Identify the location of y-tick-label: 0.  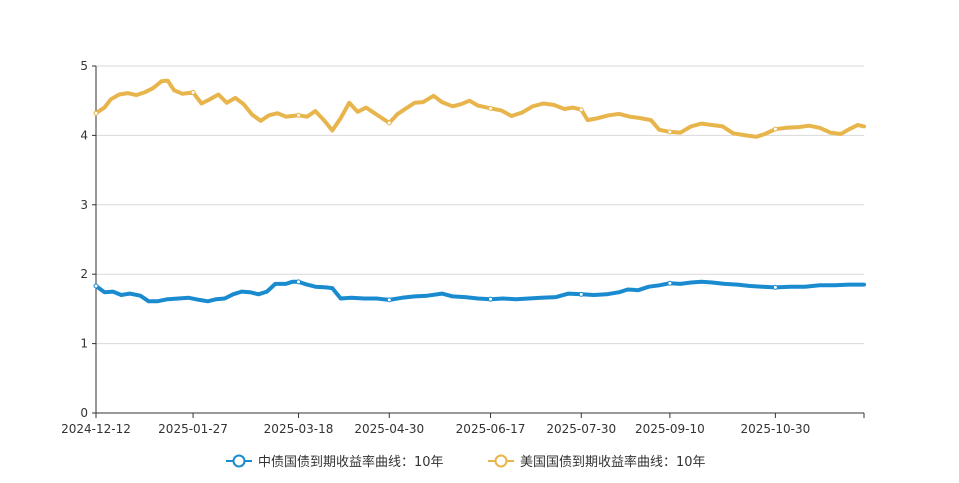
(84, 413).